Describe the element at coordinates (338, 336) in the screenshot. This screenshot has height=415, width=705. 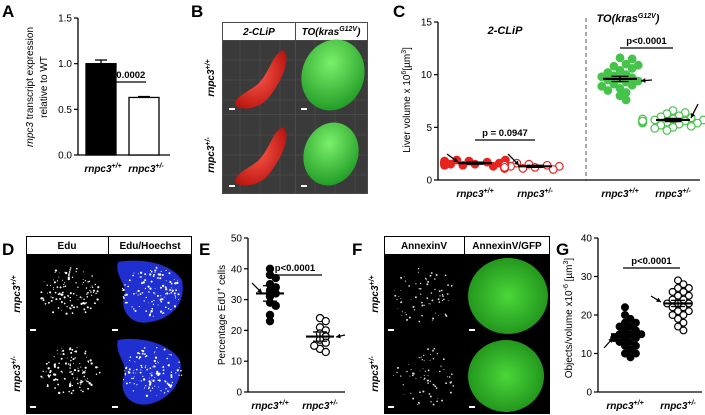
I see `chart-e-arrow-head` at that location.